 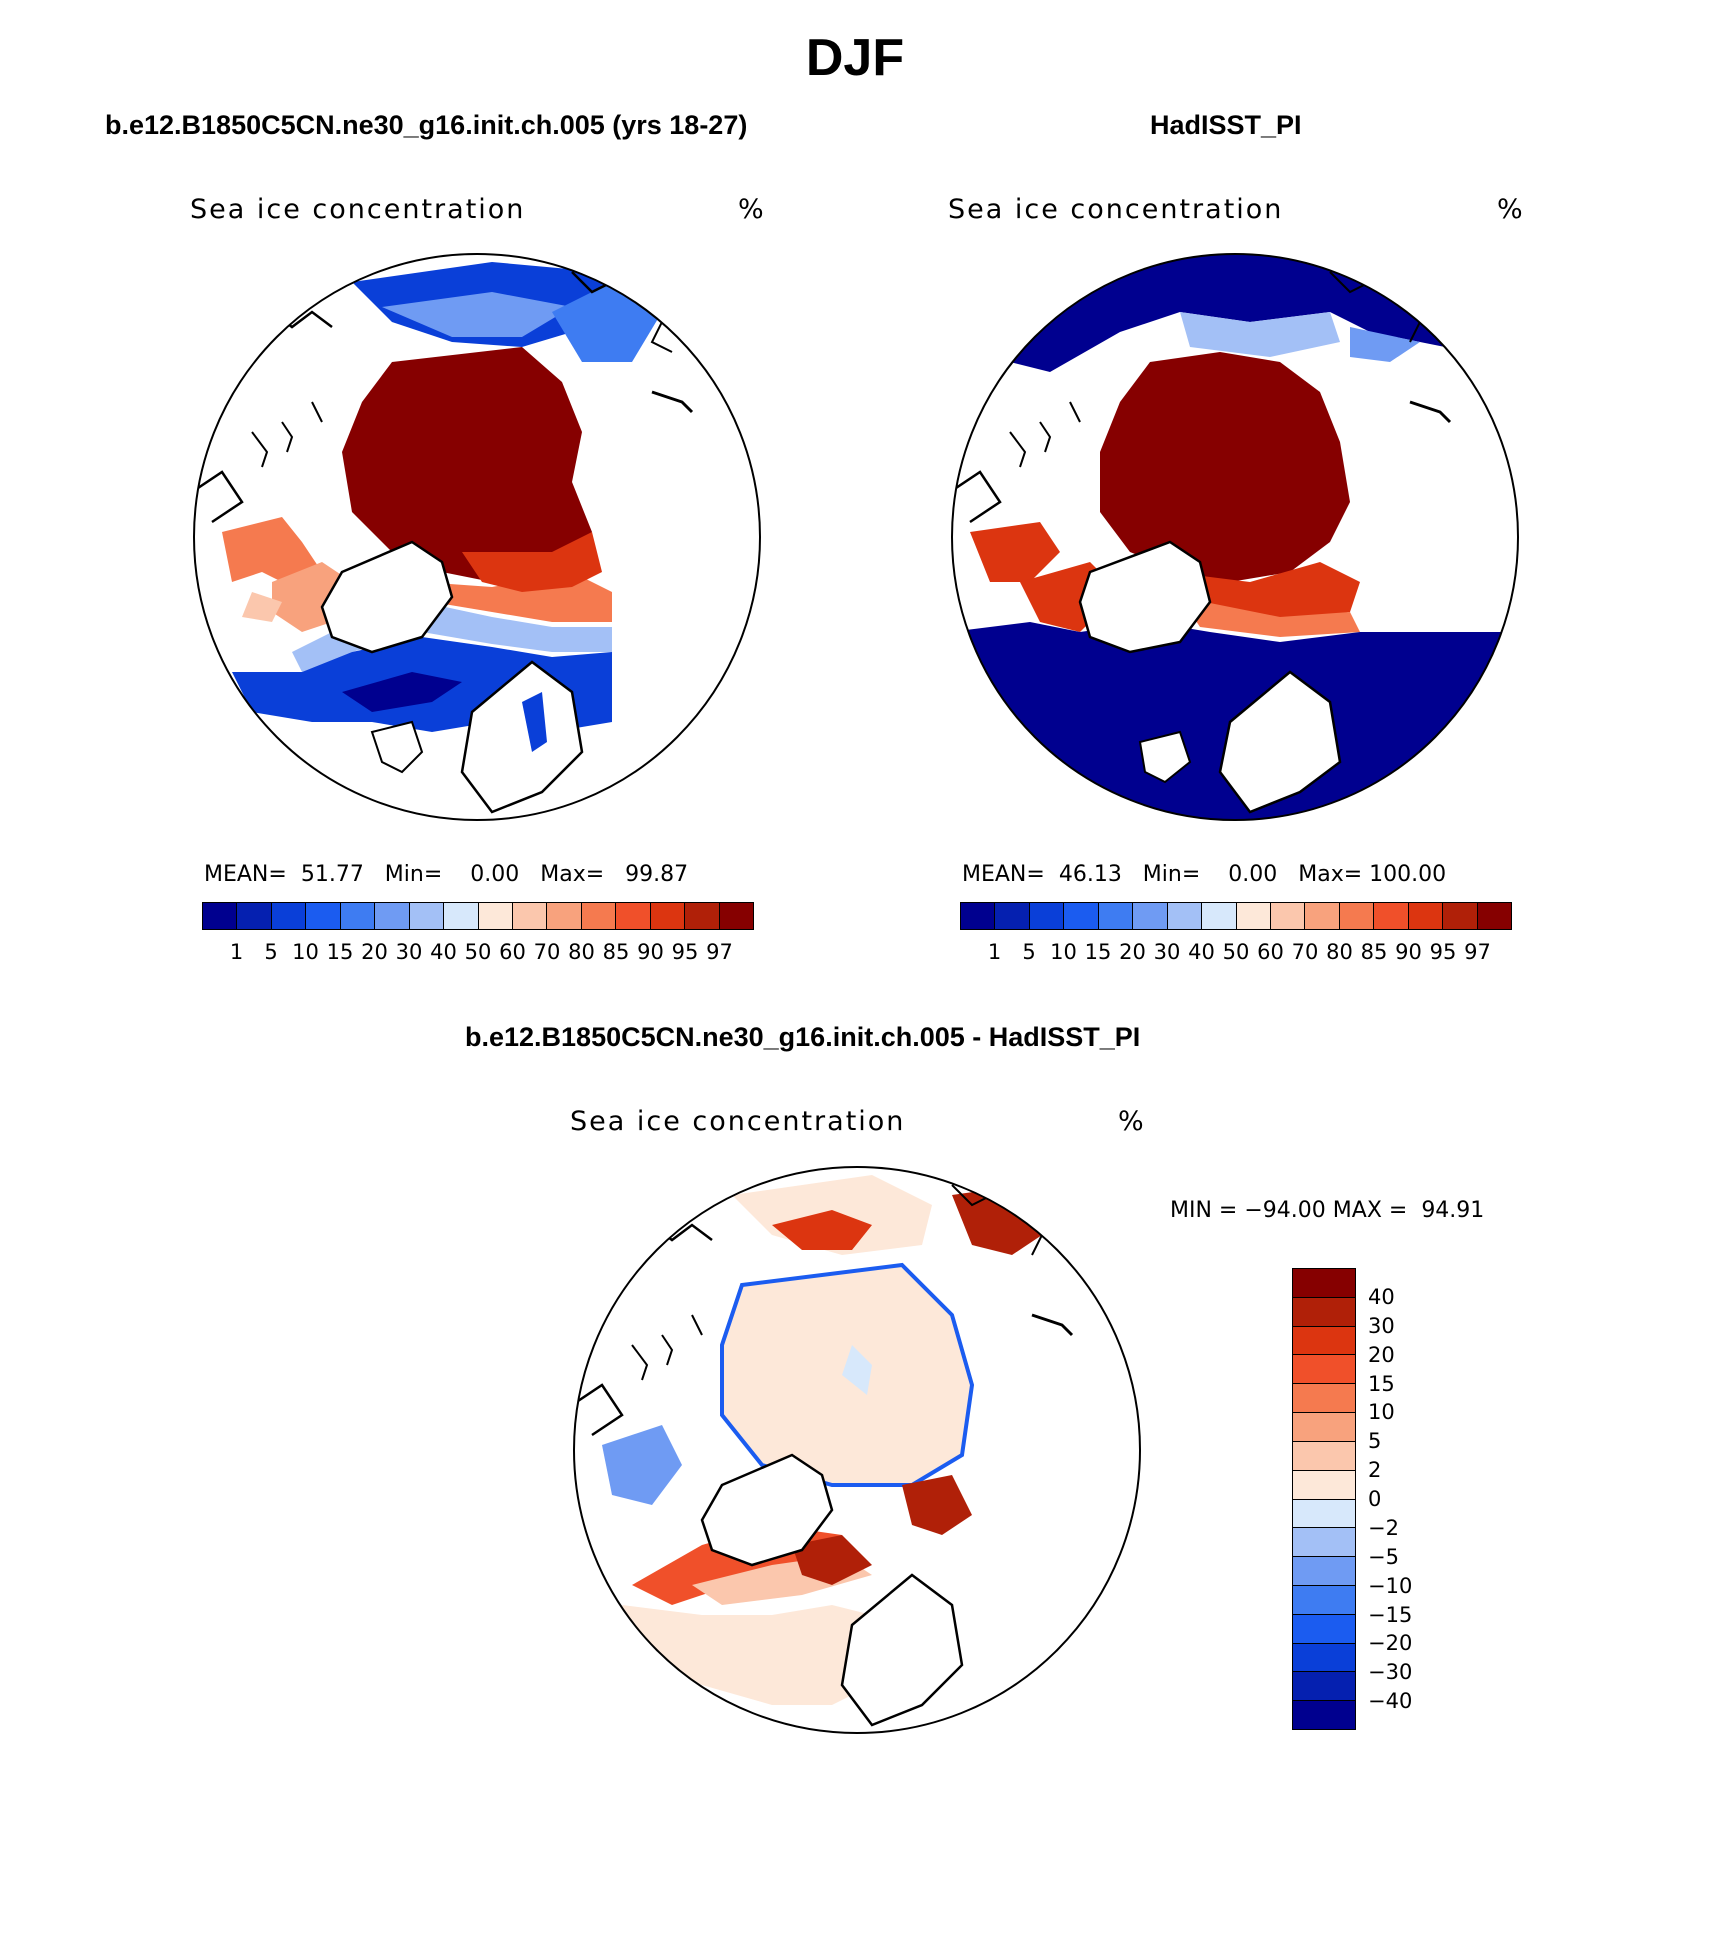 I want to click on diff-units-label: %, so click(x=1132, y=1121).